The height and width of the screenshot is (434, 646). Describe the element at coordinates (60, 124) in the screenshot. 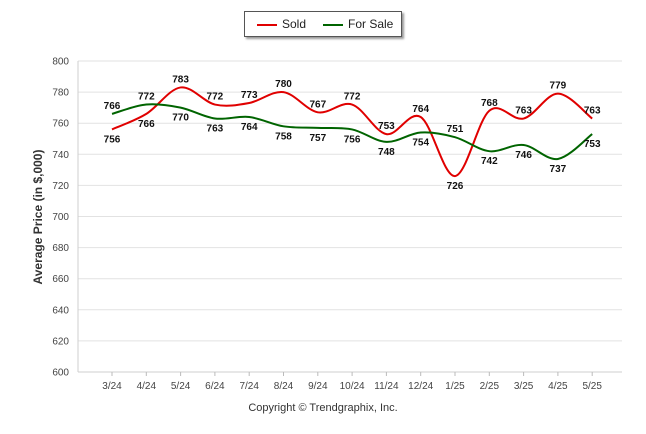

I see `y-tick-label: 760` at that location.